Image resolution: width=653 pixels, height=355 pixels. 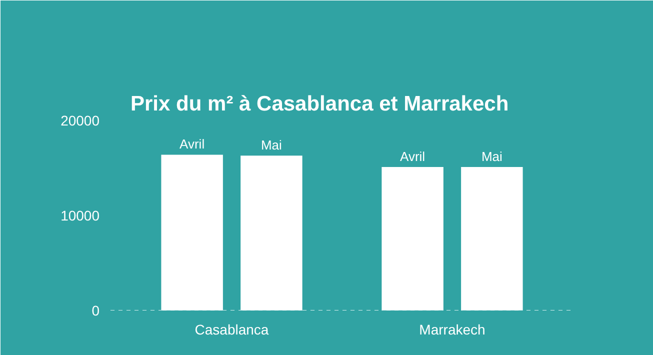 I want to click on y-tick-label: 0, so click(x=96, y=310).